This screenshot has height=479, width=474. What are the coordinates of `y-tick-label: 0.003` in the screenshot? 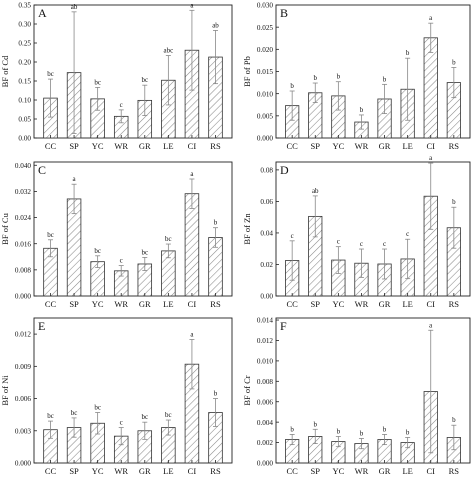 It's located at (23, 431).